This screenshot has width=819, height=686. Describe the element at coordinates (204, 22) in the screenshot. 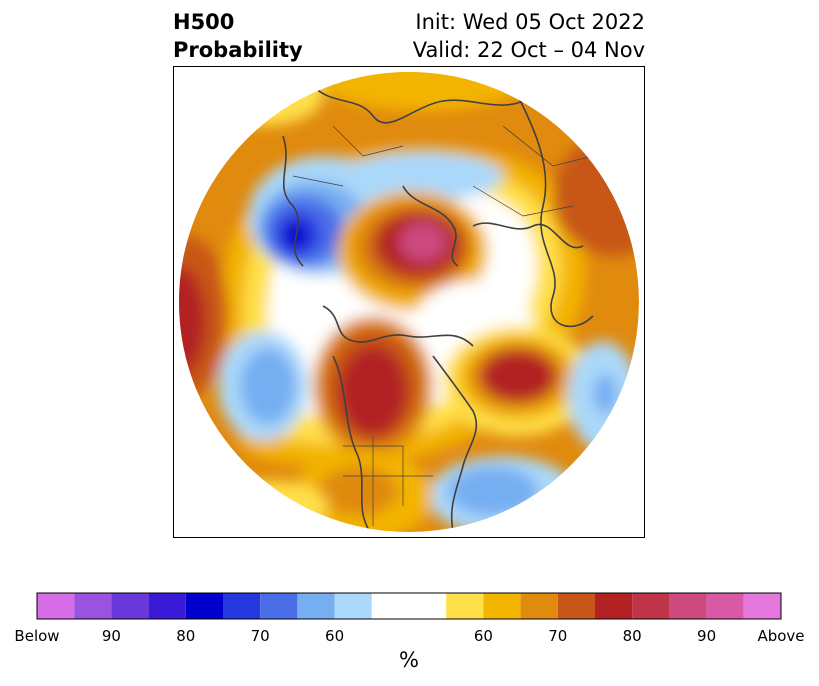

I see `title-variable: H500` at that location.